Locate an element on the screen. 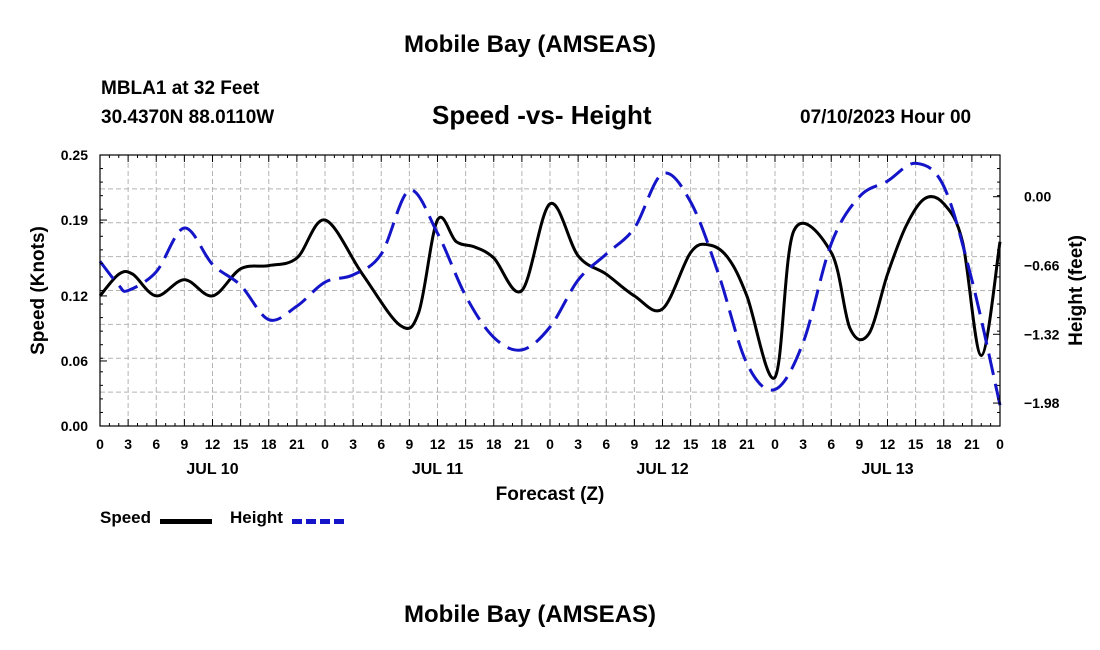 The width and height of the screenshot is (1100, 650). legend-swatch-height is located at coordinates (318, 521).